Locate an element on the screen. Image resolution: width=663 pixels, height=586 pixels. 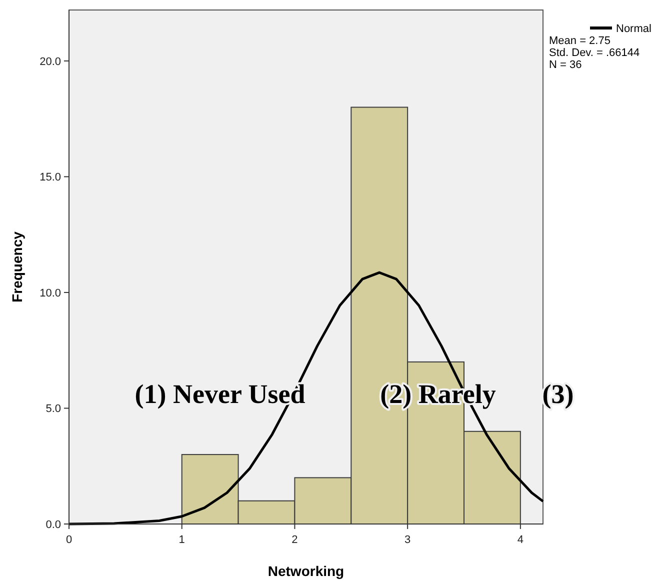
y-tick-label: 0.0 is located at coordinates (53, 525).